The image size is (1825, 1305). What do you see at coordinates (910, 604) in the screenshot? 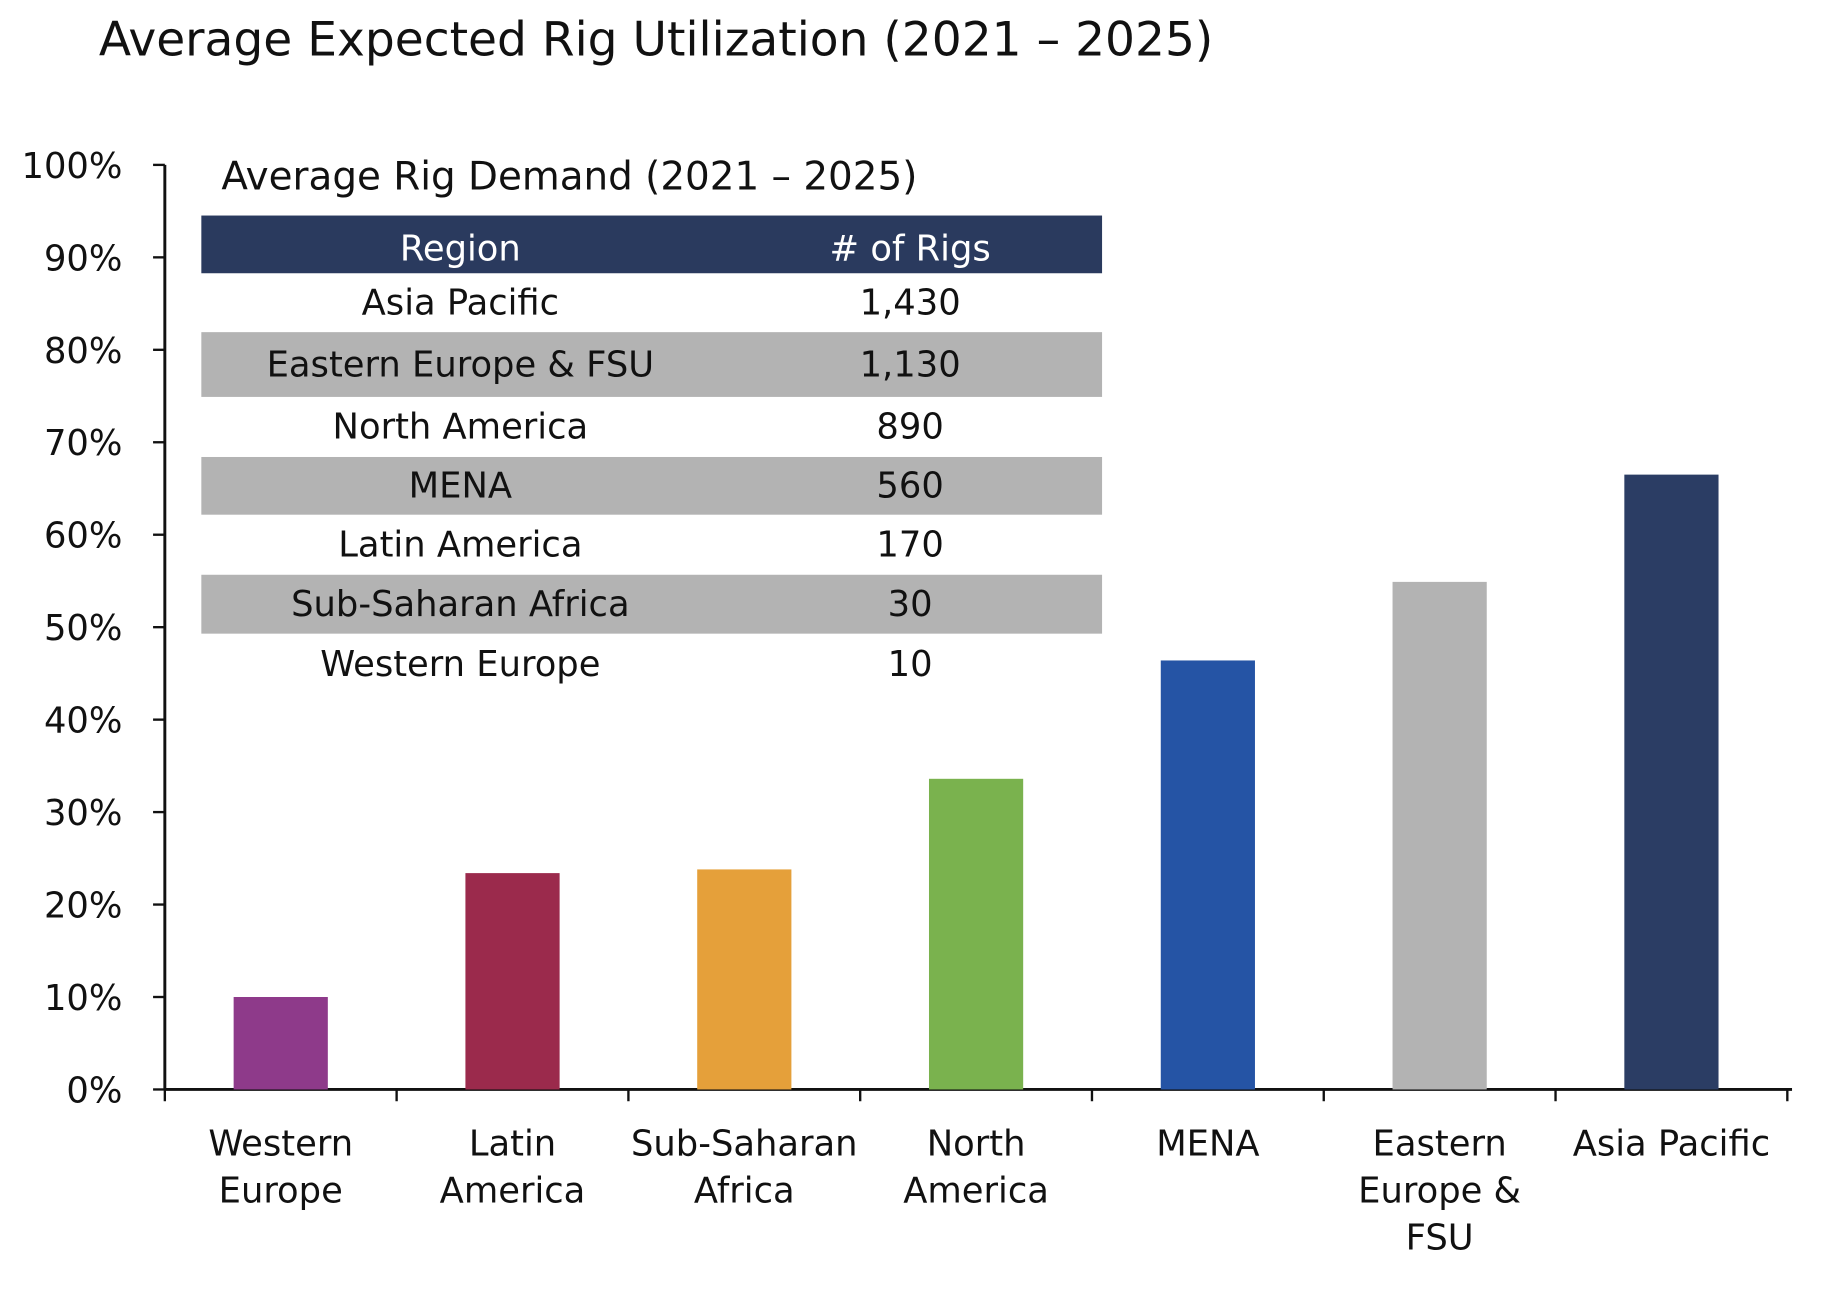
I see `table-cell-rigs: 30` at bounding box center [910, 604].